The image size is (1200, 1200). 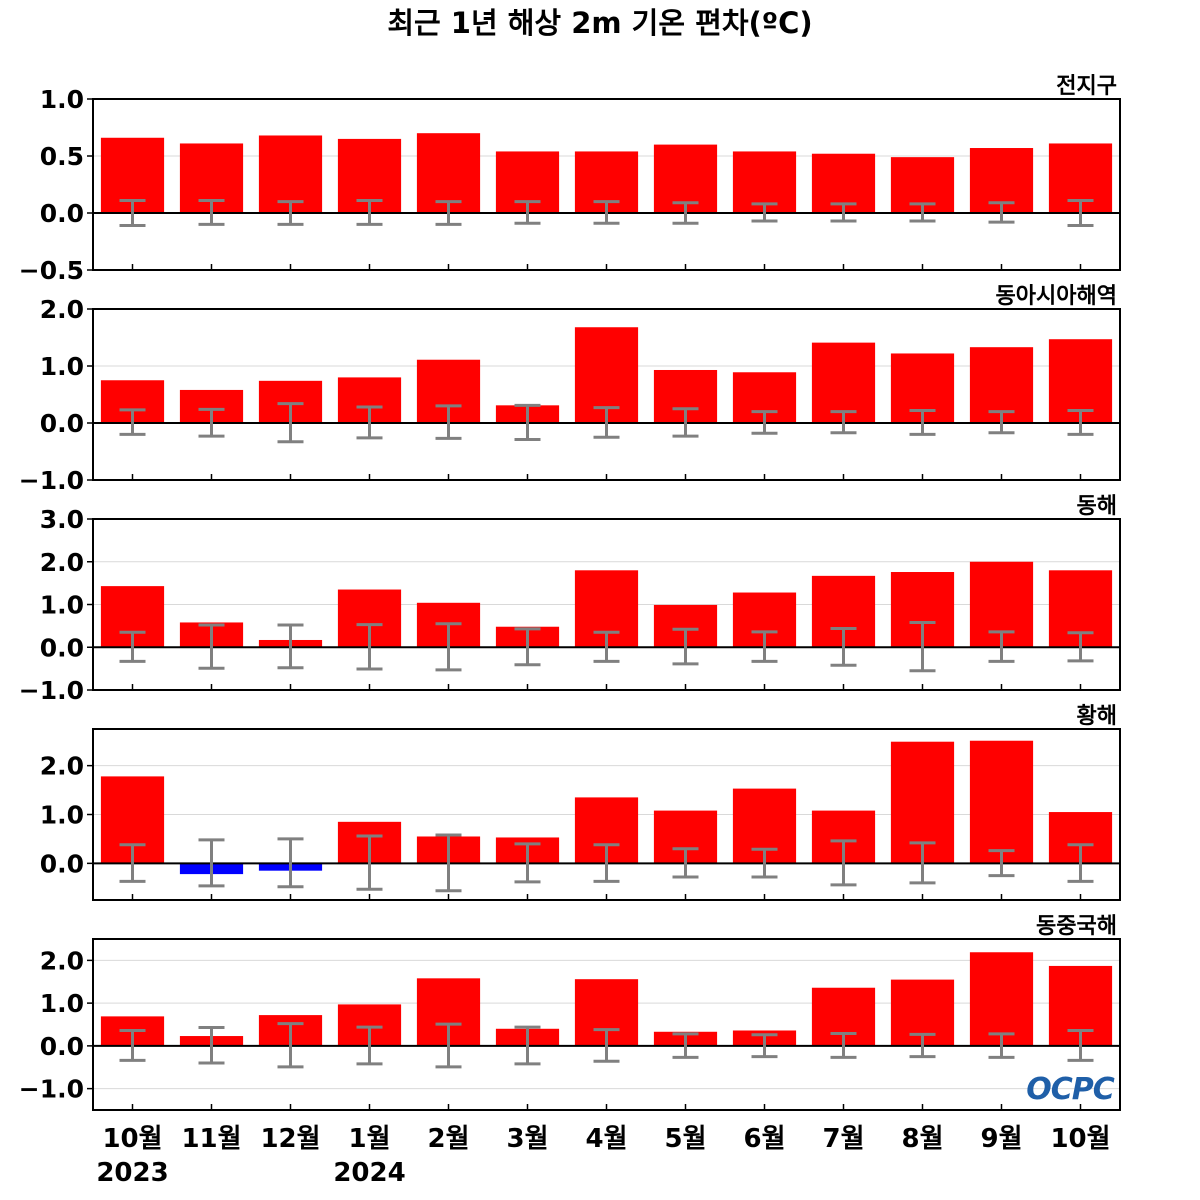 What do you see at coordinates (685, 1139) in the screenshot?
I see `x-tick-label: 5월` at bounding box center [685, 1139].